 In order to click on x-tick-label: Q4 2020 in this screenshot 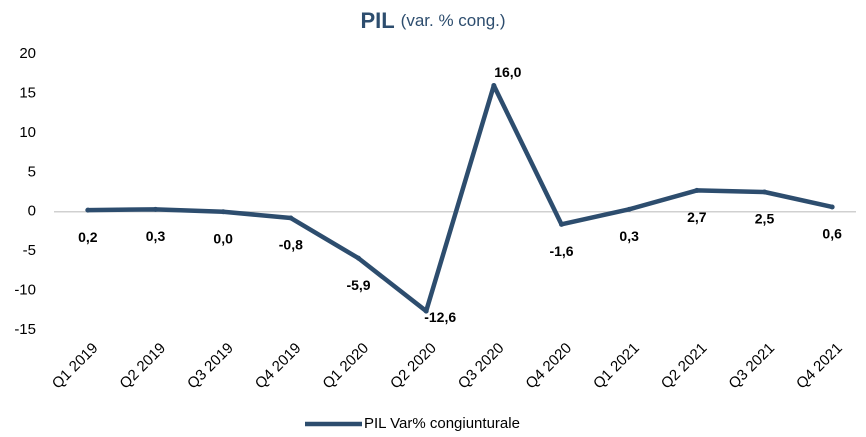, I will do `click(548, 366)`.